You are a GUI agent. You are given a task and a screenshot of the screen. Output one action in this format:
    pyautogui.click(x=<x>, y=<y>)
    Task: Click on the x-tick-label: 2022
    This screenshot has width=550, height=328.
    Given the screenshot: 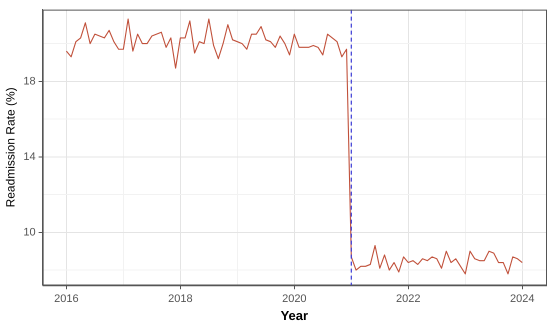 What is the action you would take?
    pyautogui.click(x=408, y=298)
    